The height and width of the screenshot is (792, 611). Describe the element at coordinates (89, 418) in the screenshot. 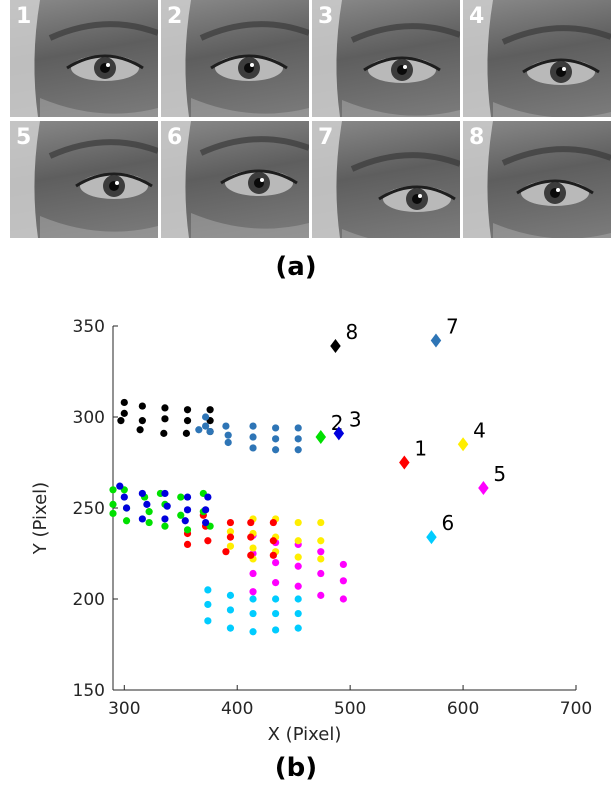

I see `y-tick-label: 300` at that location.